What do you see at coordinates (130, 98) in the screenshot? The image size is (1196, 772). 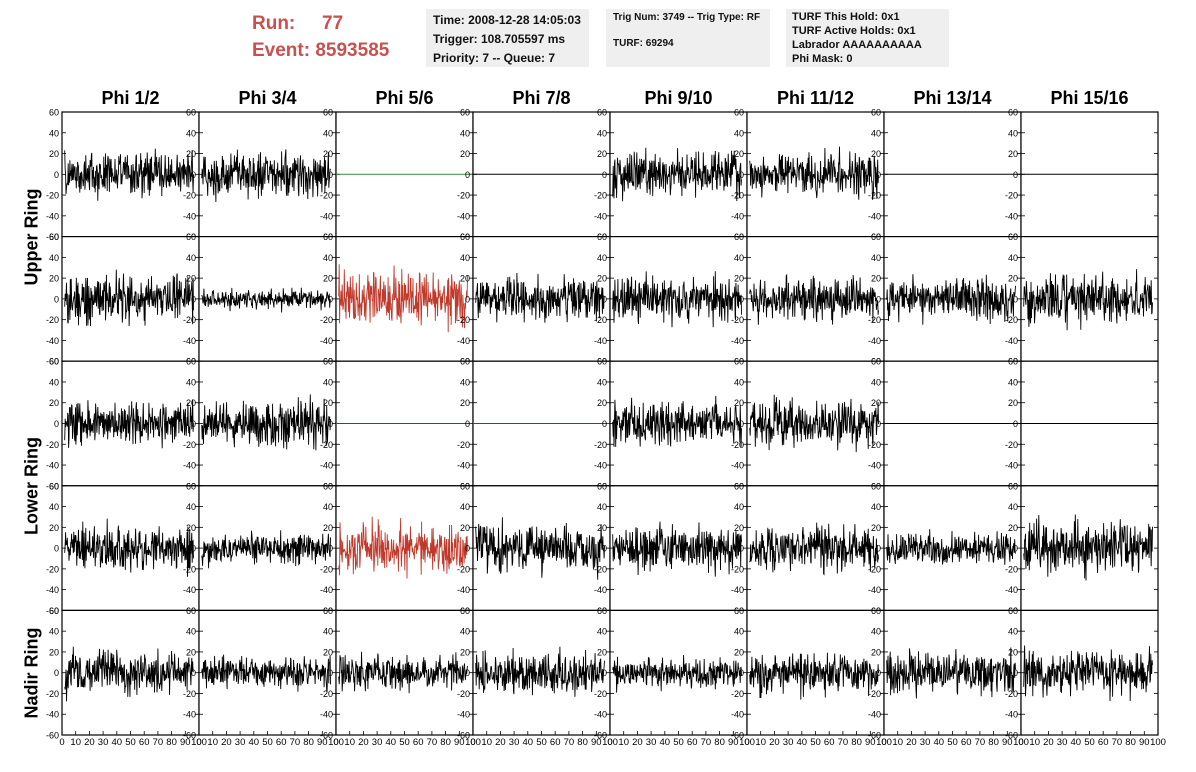 I see `column-header: Phi 1/2` at bounding box center [130, 98].